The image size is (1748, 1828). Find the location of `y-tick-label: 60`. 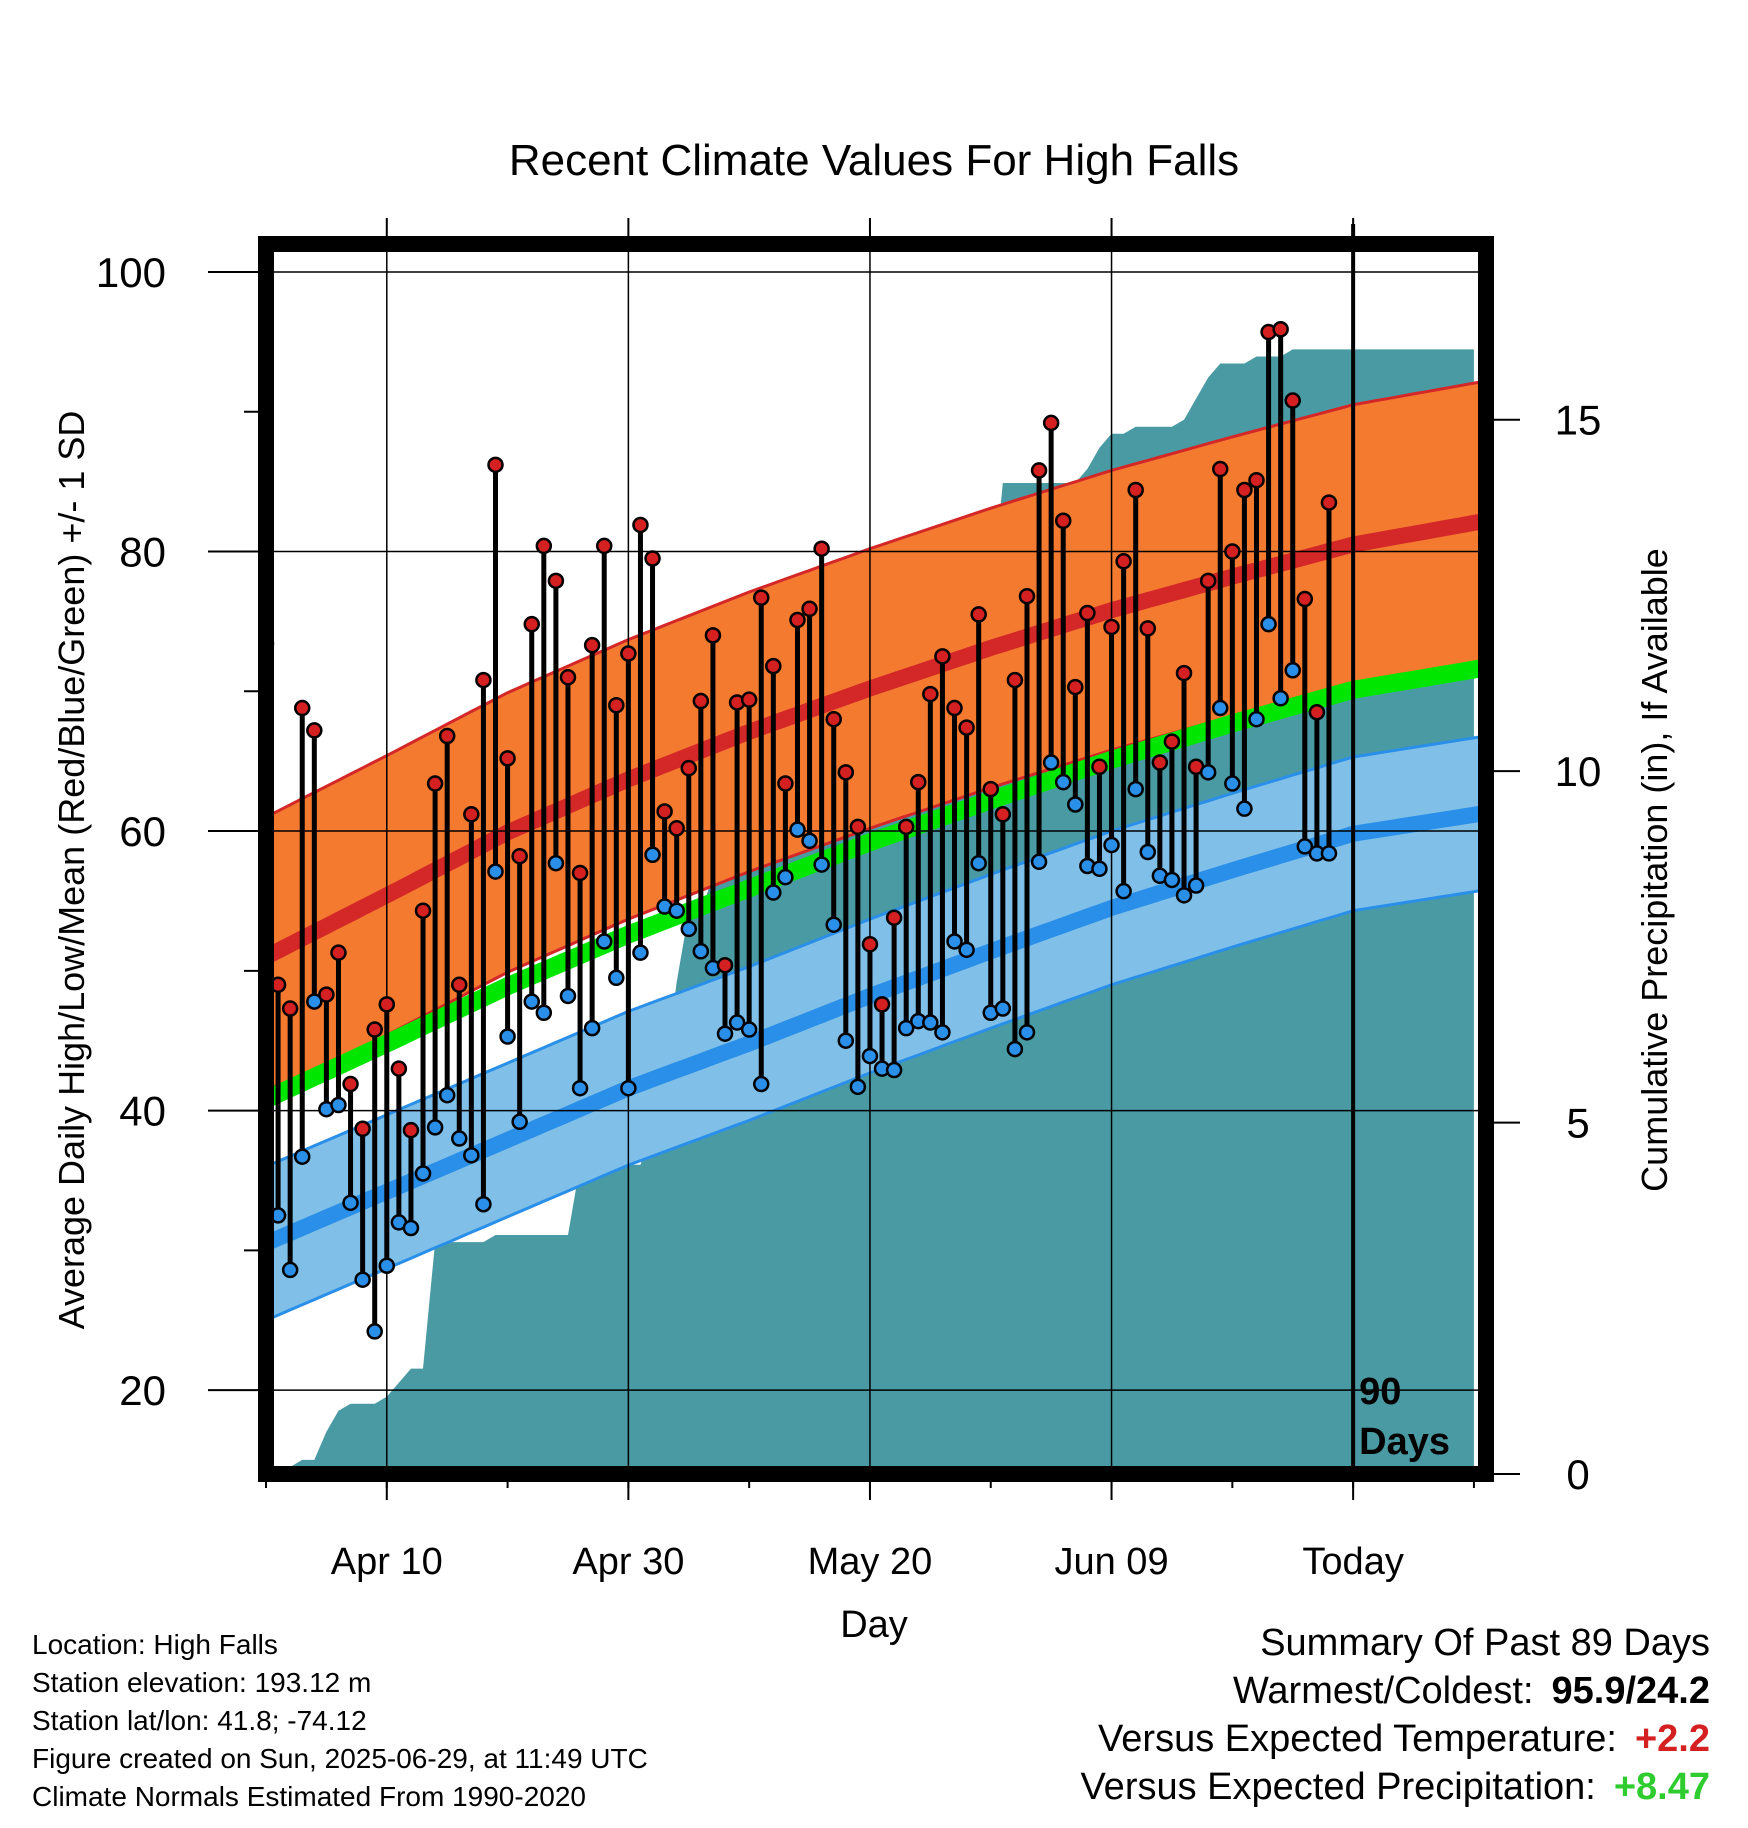

y-tick-label: 60 is located at coordinates (142, 831).